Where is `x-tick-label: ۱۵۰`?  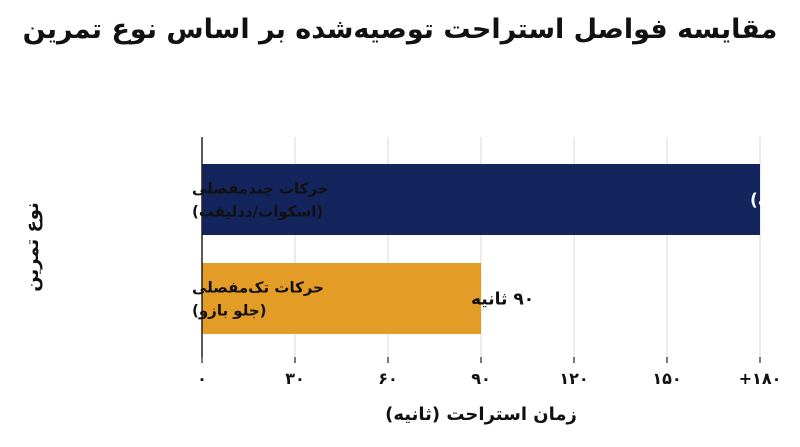 x-tick-label: ۱۵۰ is located at coordinates (666, 378).